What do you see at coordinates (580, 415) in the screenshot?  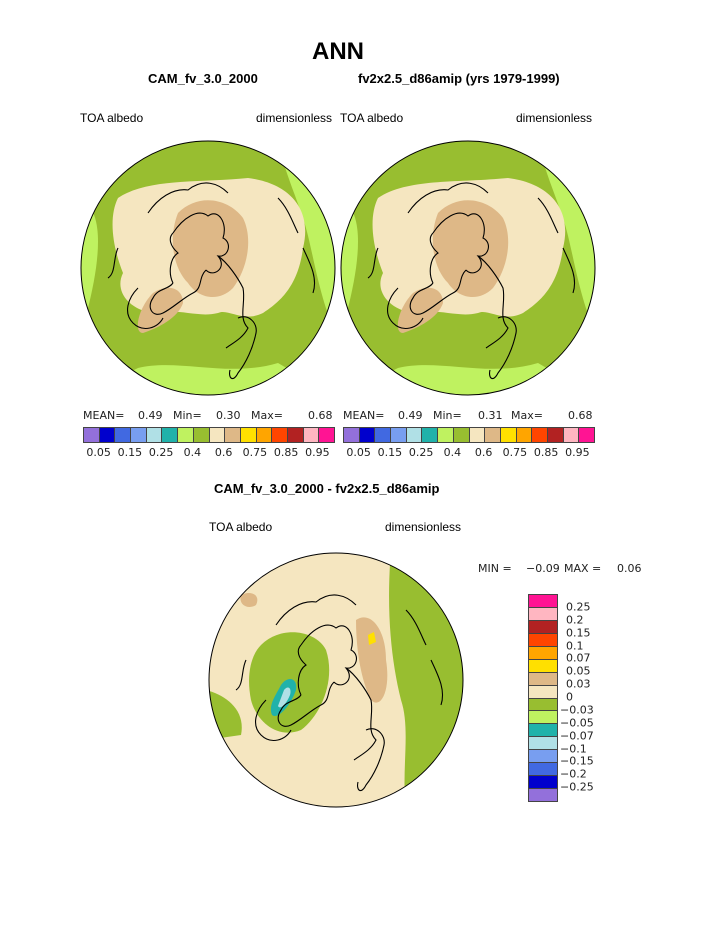 I see `panel2-max: 0.68` at bounding box center [580, 415].